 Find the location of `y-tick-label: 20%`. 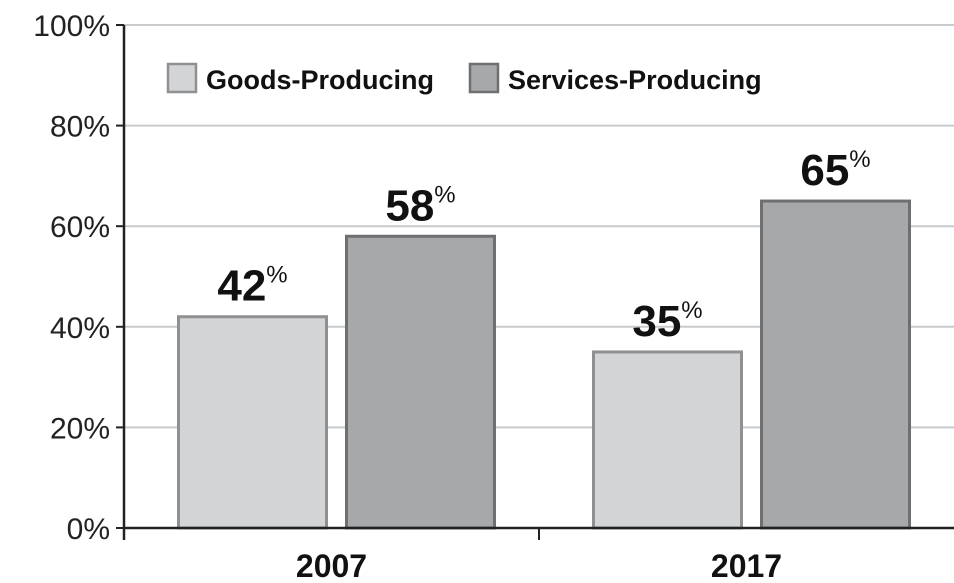

y-tick-label: 20% is located at coordinates (80, 428).